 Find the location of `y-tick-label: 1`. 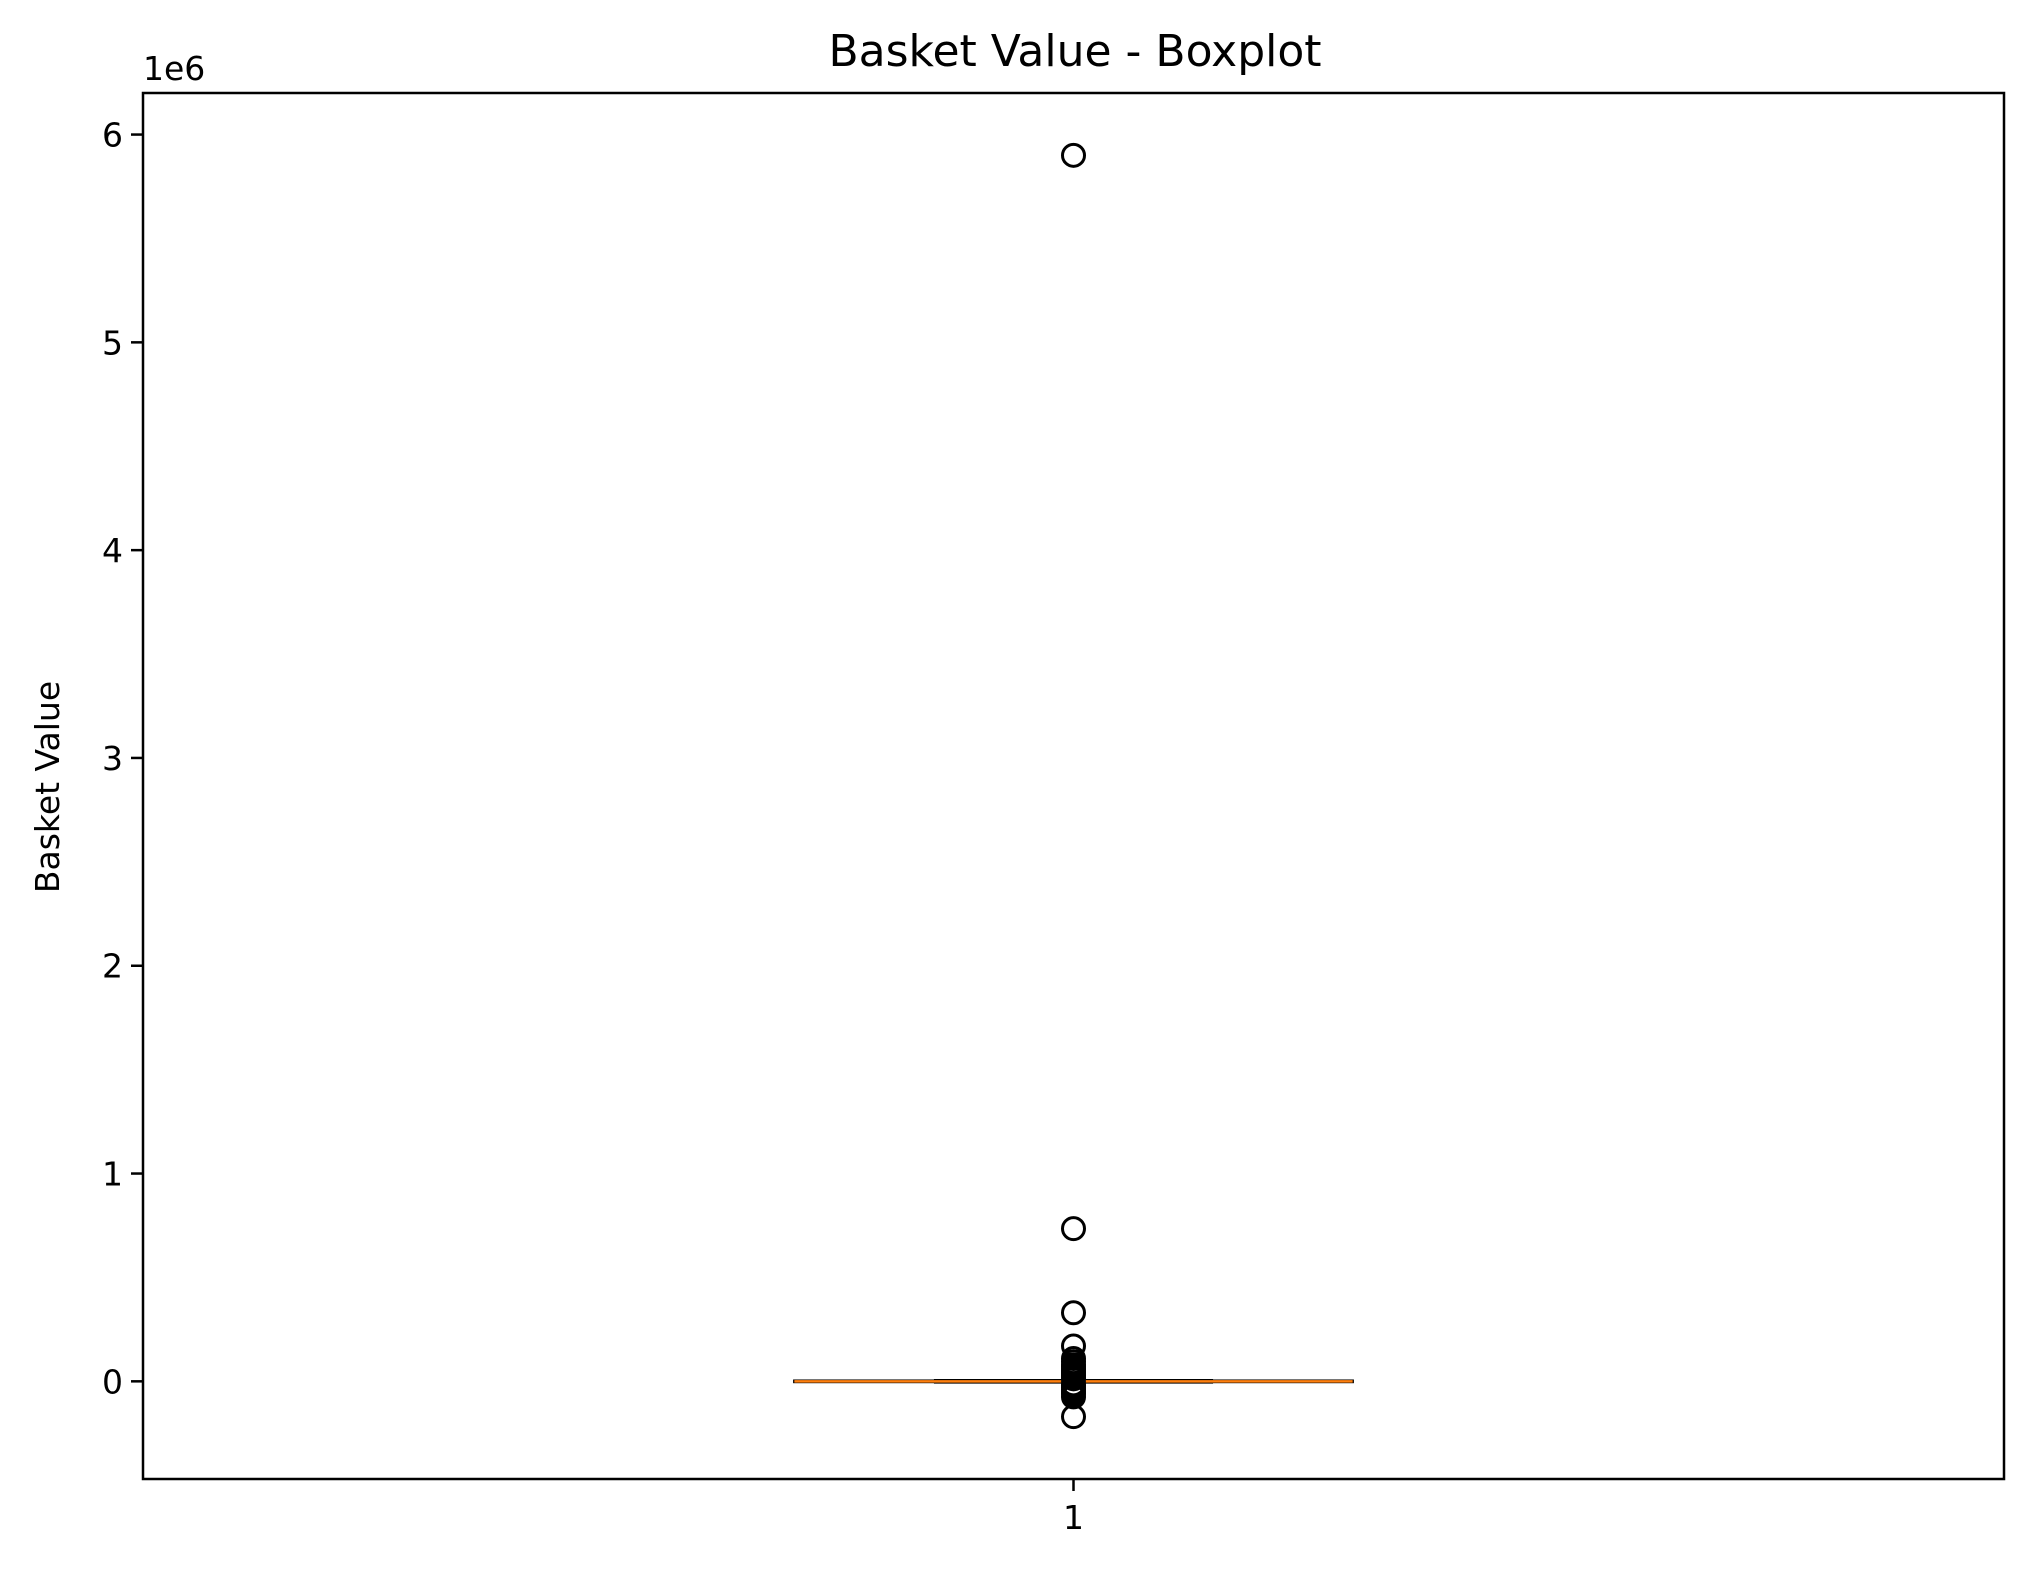

y-tick-label: 1 is located at coordinates (112, 1174).